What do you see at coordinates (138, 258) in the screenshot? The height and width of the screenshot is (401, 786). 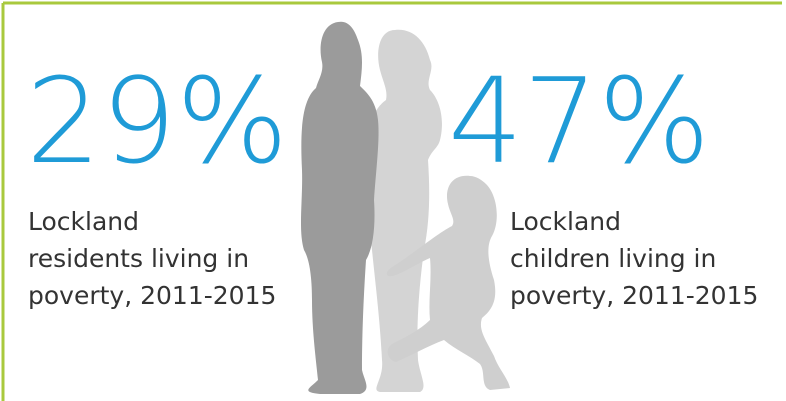 I see `stat-label-line: residents living in` at bounding box center [138, 258].